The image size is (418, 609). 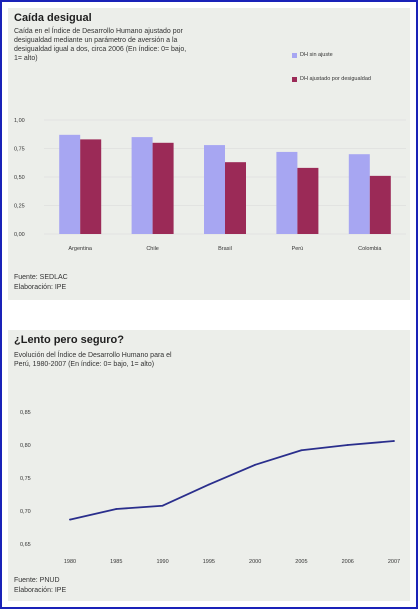 I want to click on line-y-tick-label: 0,85, so click(x=25, y=413).